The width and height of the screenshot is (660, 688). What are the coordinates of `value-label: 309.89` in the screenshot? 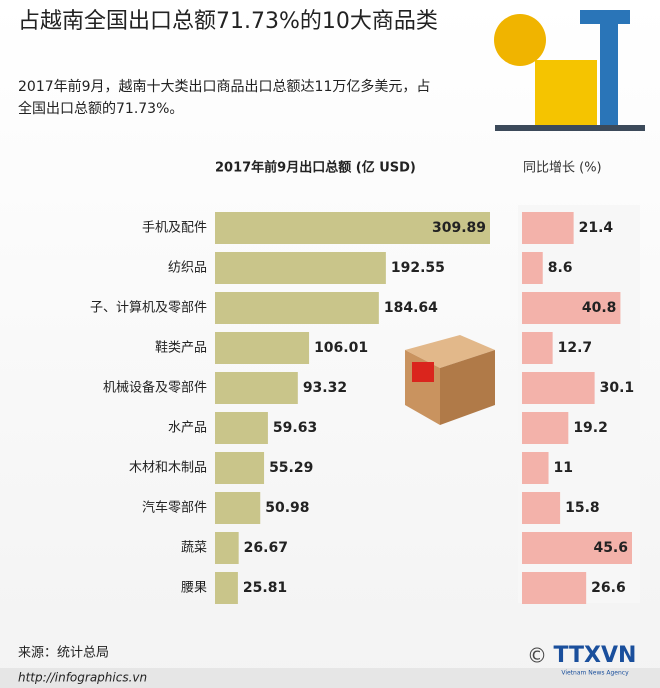 It's located at (459, 228).